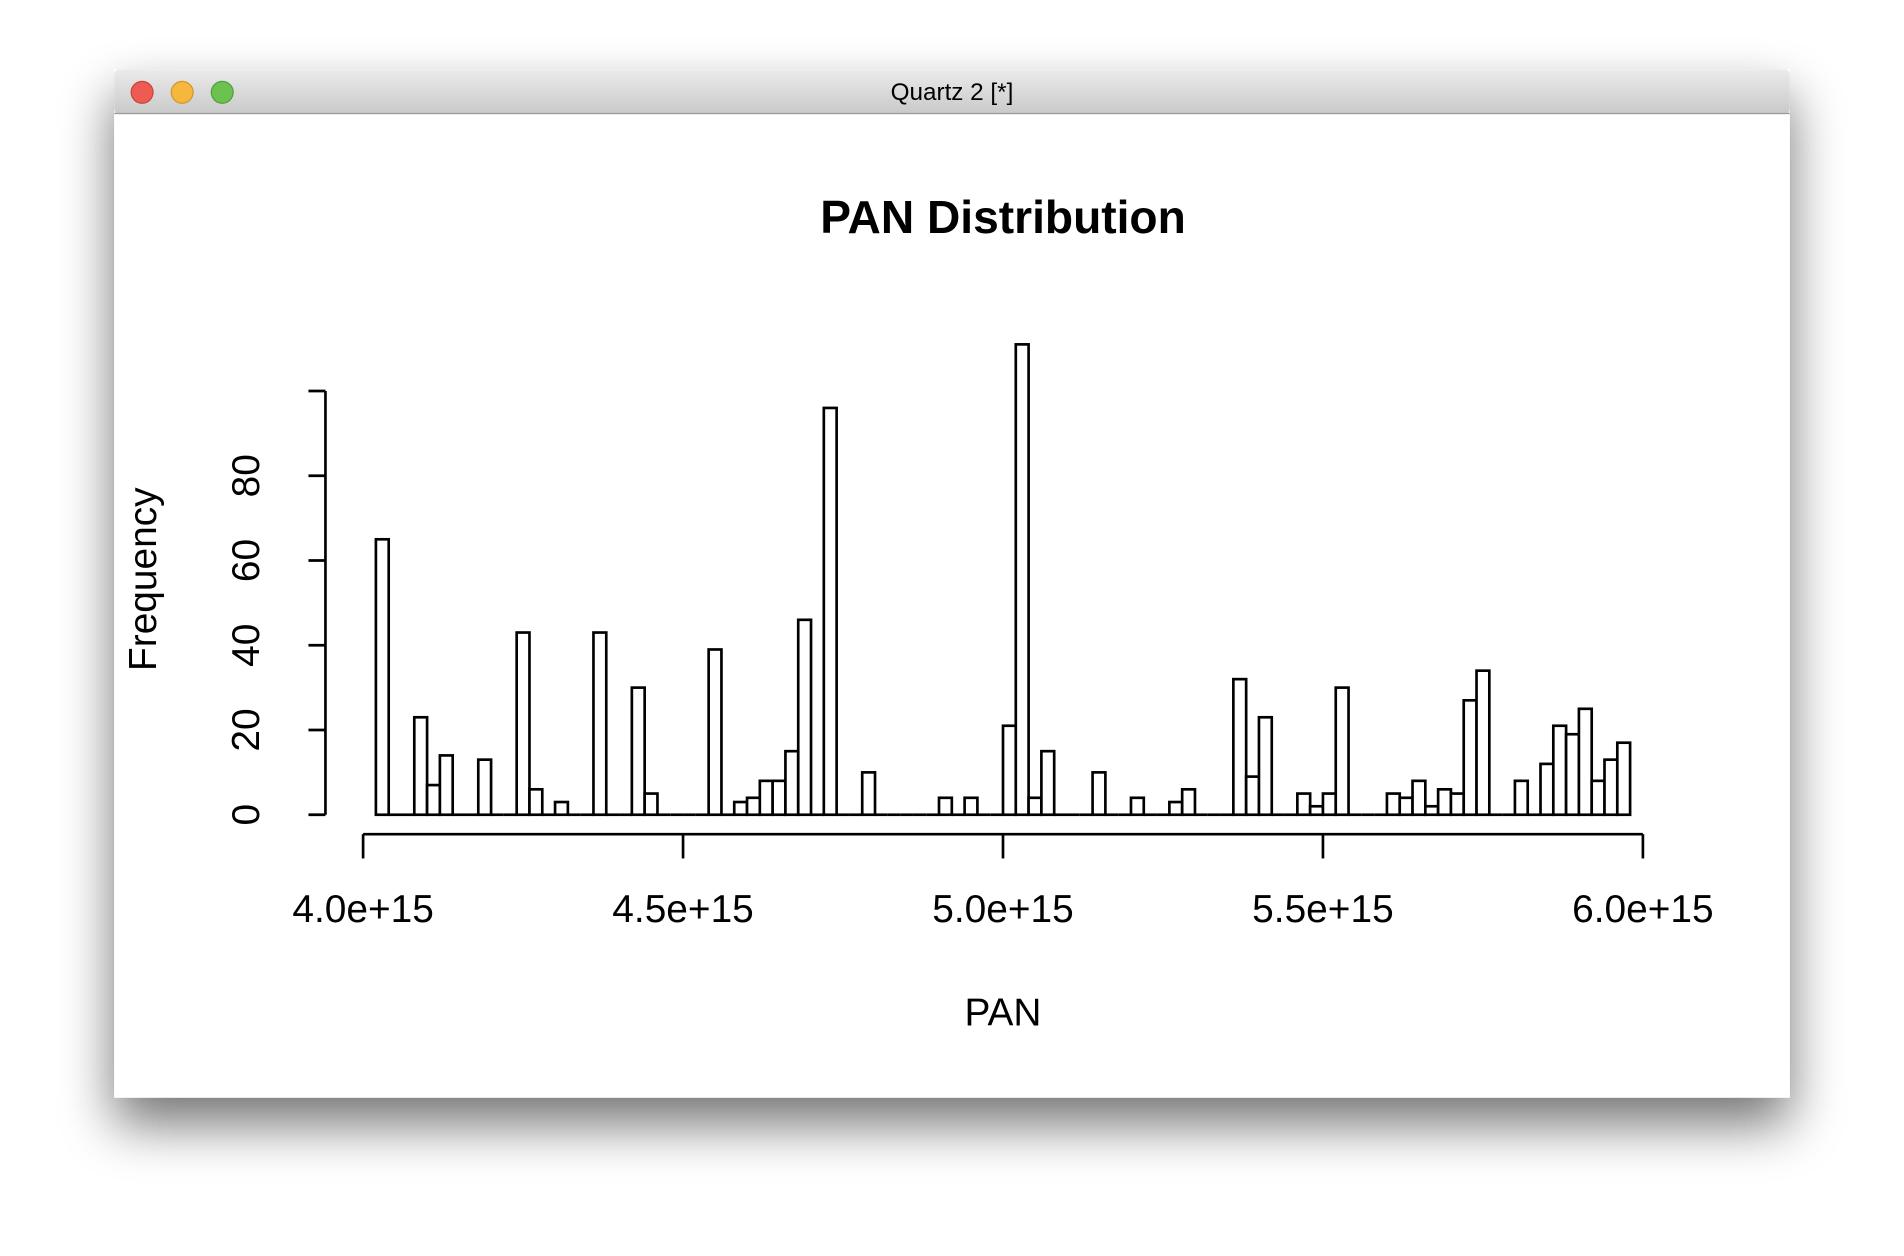  What do you see at coordinates (222, 92) in the screenshot?
I see `zoom-button` at bounding box center [222, 92].